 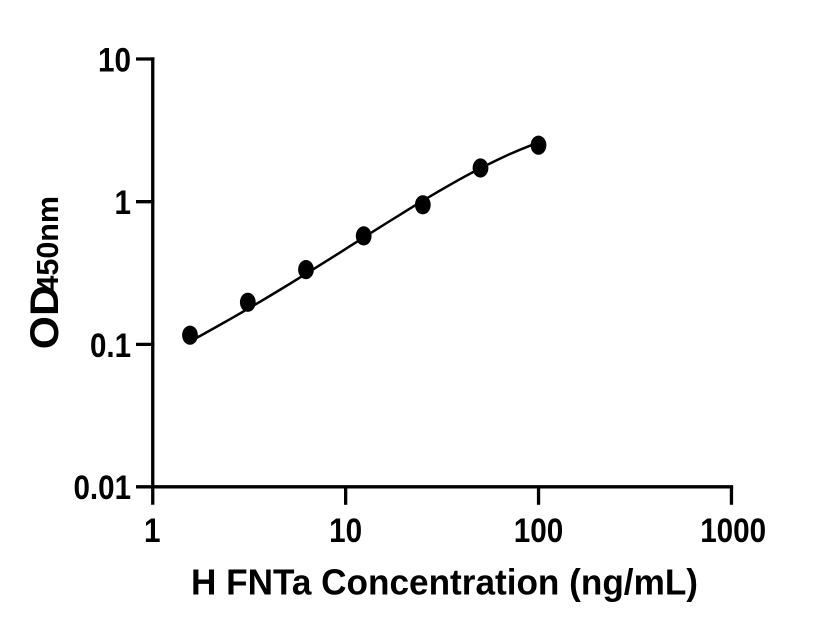 I want to click on svg-text: H FNTa Concentration (ng/mL), so click(x=444, y=582).